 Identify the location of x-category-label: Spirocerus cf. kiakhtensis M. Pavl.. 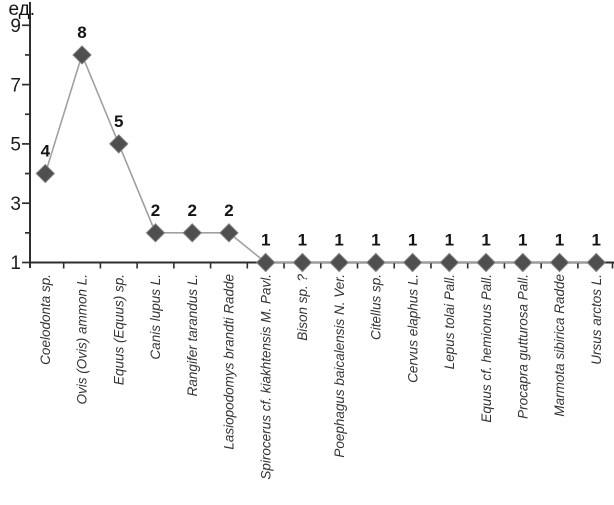
(265, 377).